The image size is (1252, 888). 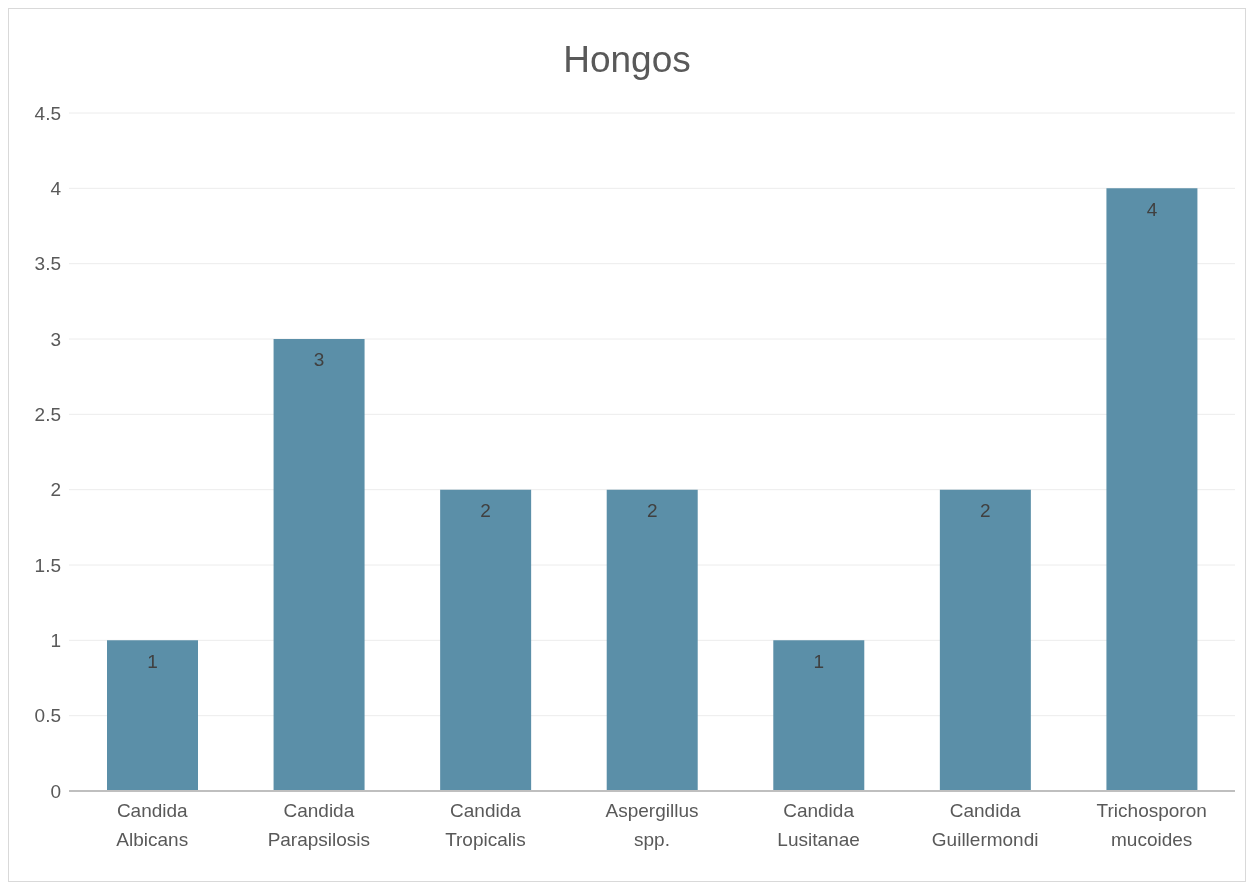 What do you see at coordinates (47, 716) in the screenshot?
I see `y-tick-label: 0.5` at bounding box center [47, 716].